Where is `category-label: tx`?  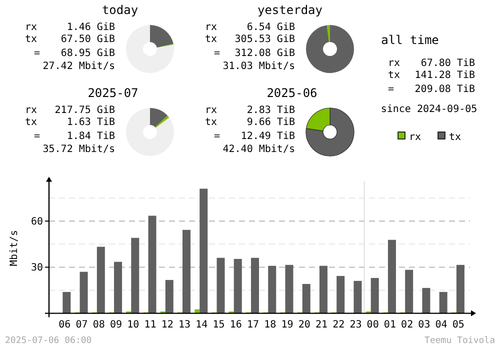
category-label: tx is located at coordinates (211, 122).